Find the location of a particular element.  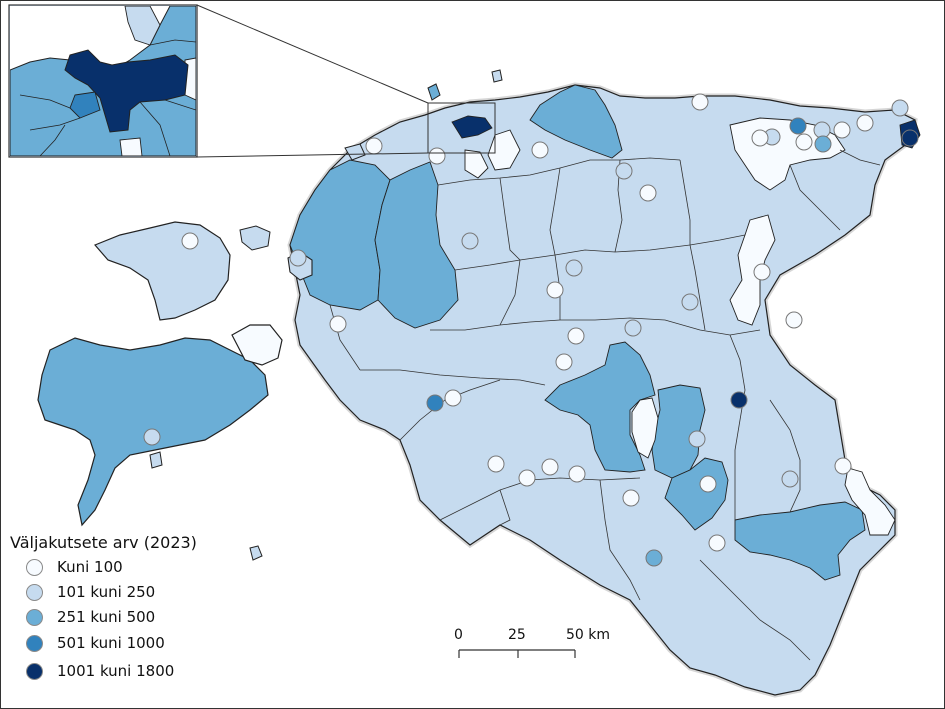

scale-label-0: 0 is located at coordinates (458, 635).